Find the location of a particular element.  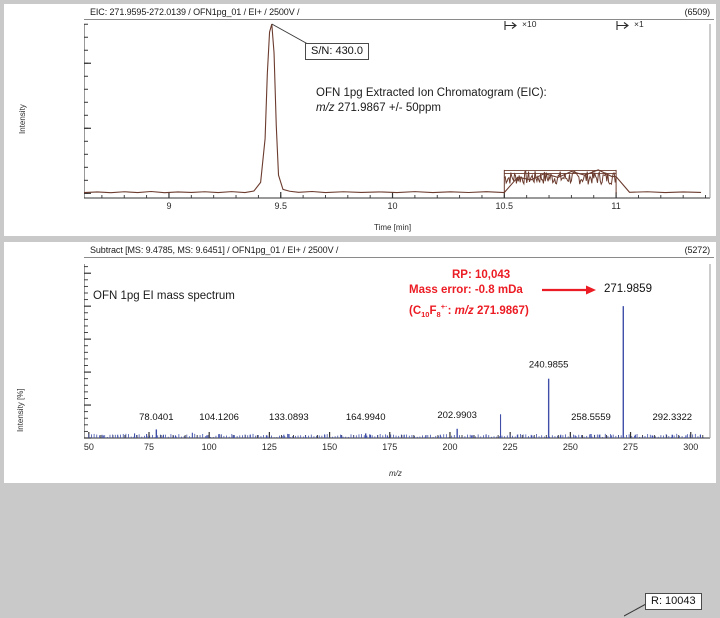

svg-text: 225 is located at coordinates (510, 447).